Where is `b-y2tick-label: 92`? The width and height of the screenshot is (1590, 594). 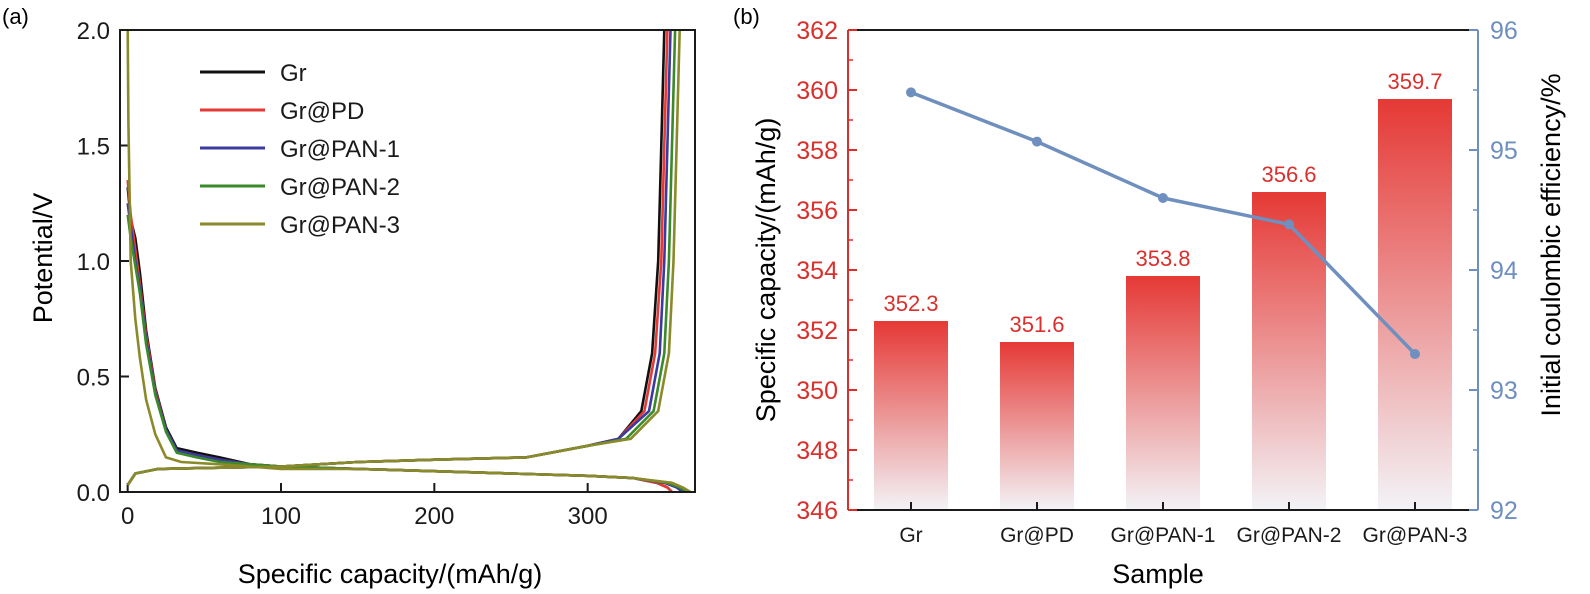
b-y2tick-label: 92 is located at coordinates (1504, 511).